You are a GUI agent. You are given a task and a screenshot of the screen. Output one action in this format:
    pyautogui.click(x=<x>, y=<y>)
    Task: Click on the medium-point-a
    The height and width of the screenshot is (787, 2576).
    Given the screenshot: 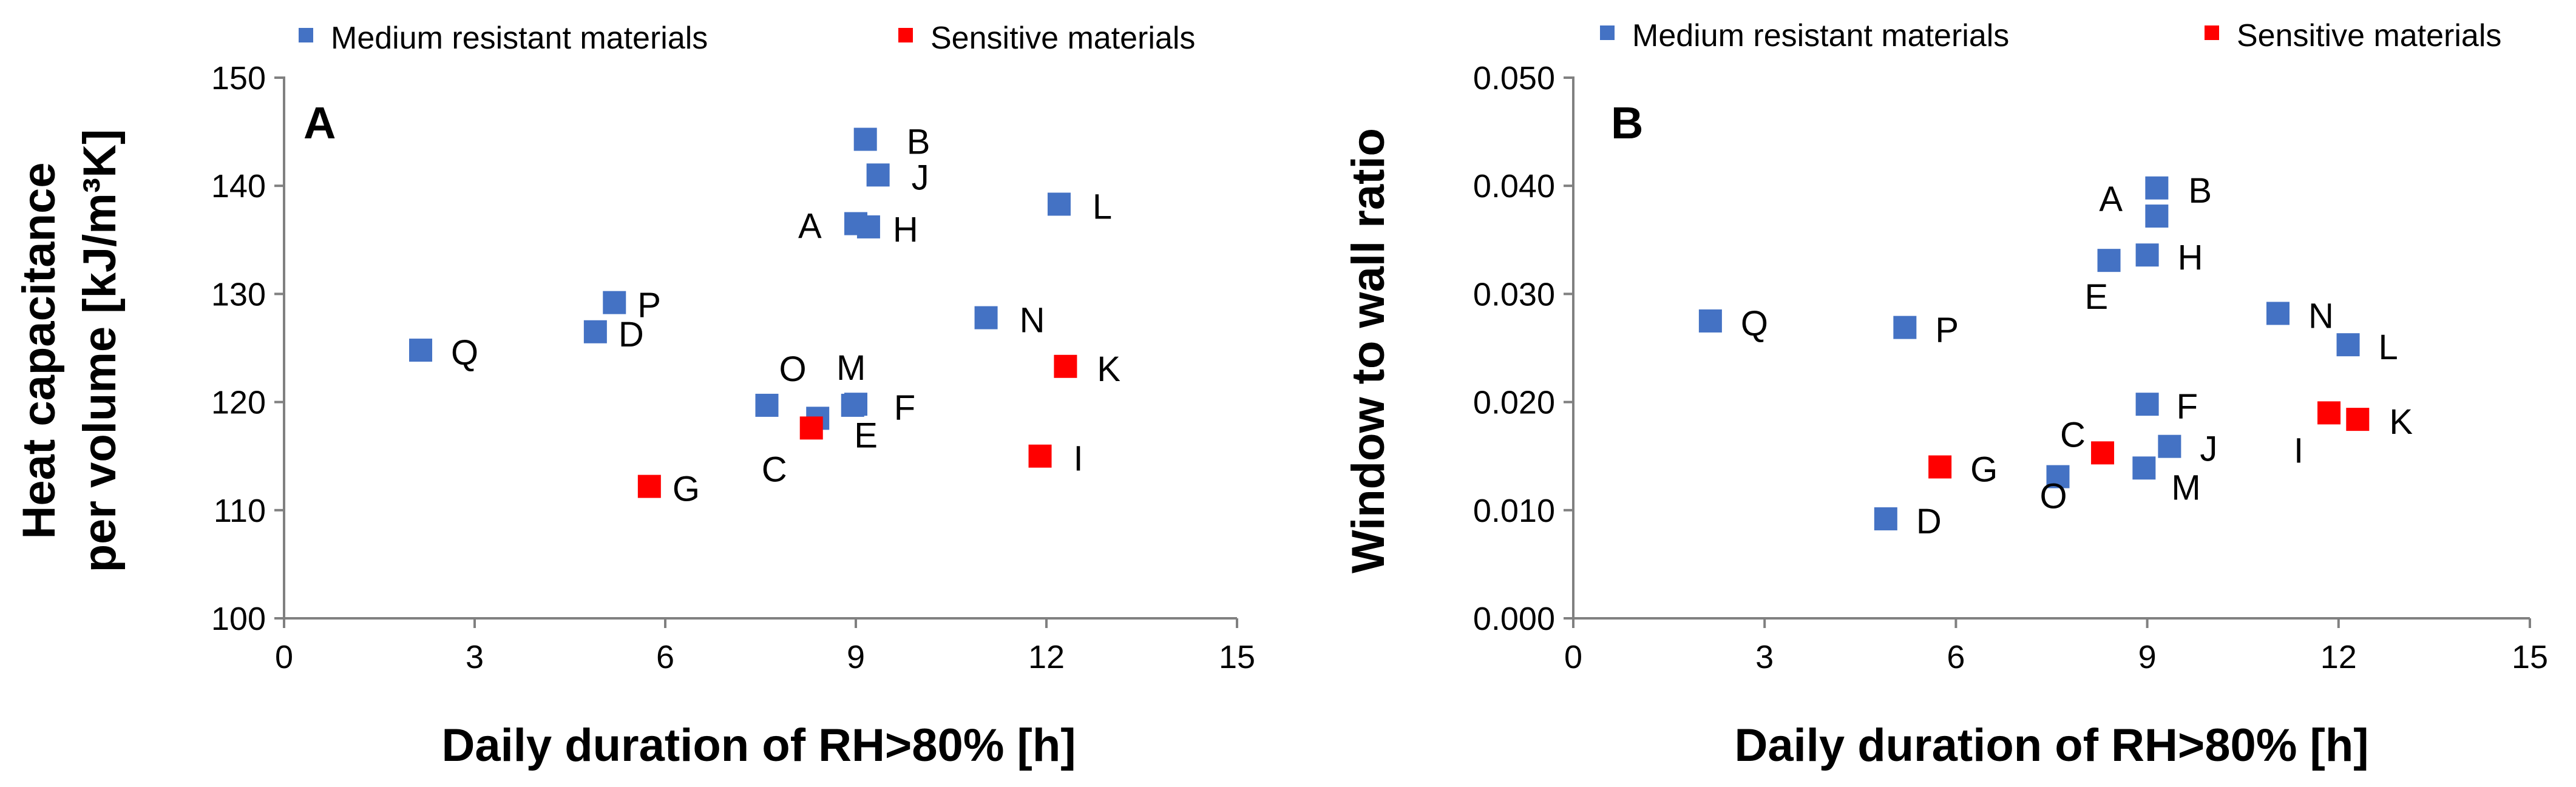 What is the action you would take?
    pyautogui.click(x=2157, y=216)
    